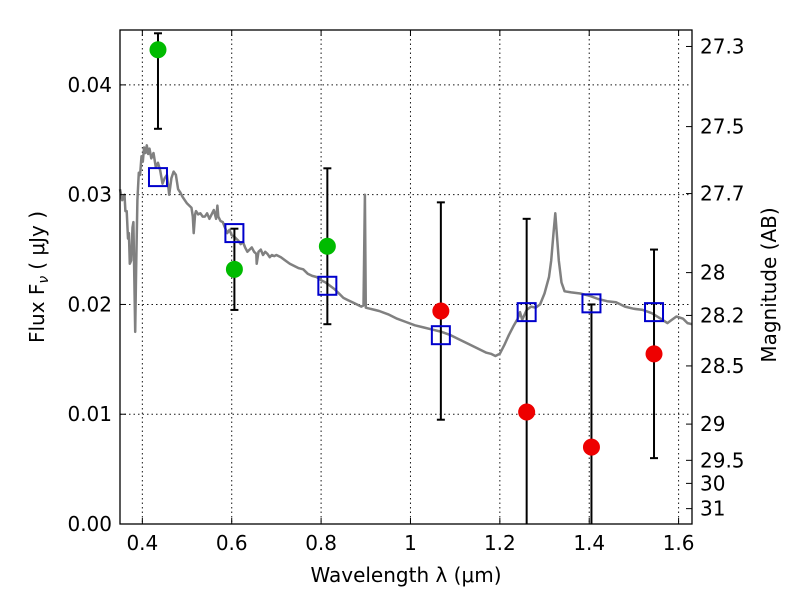 This screenshot has width=800, height=600. What do you see at coordinates (722, 460) in the screenshot?
I see `mag-tick-label: 29.5` at bounding box center [722, 460].